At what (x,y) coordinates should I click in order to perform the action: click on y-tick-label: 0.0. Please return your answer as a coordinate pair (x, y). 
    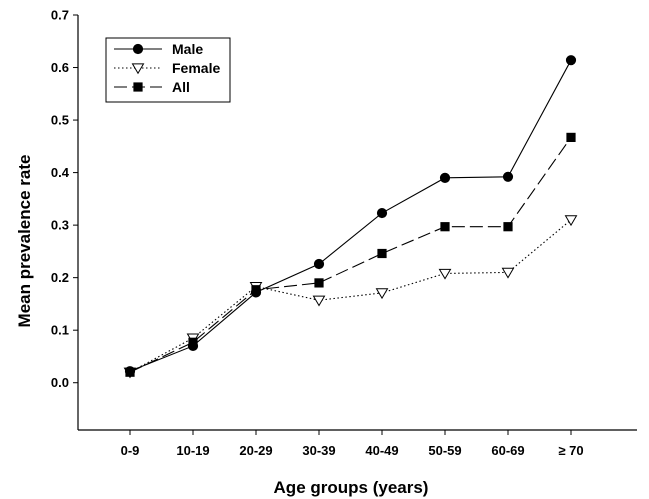
    Looking at the image, I should click on (60, 382).